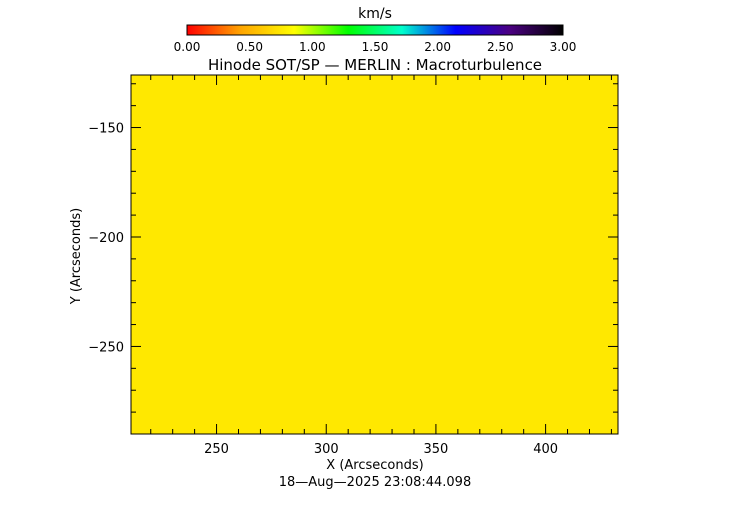 This screenshot has height=512, width=749. I want to click on y-tick-label: −150, so click(106, 129).